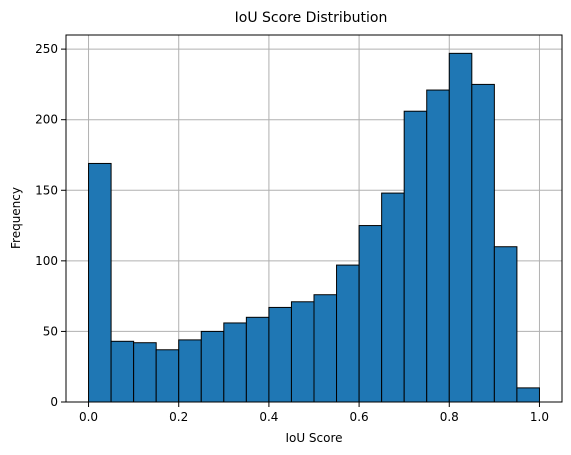  Describe the element at coordinates (449, 417) in the screenshot. I see `x-tick-label-4: 0.8` at that location.